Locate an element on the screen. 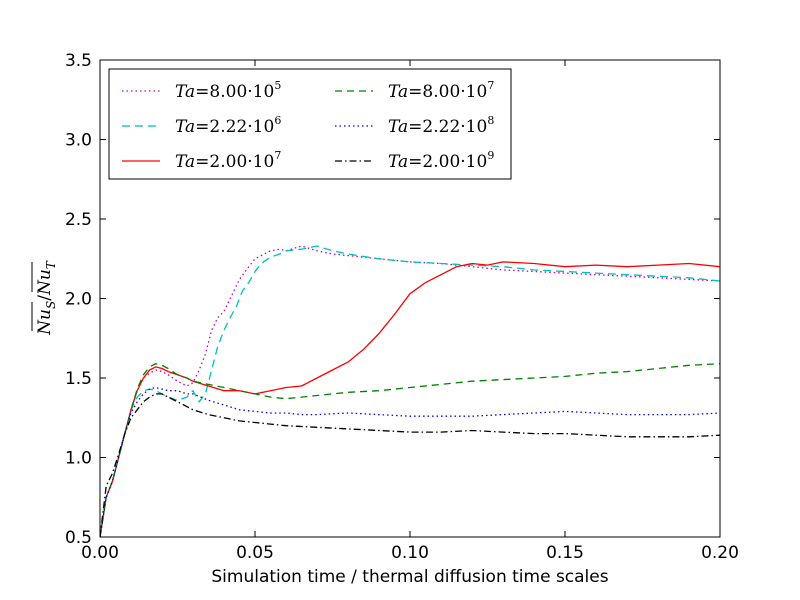 Image resolution: width=800 pixels, height=600 pixels. y-tick-label-2: 1.5 is located at coordinates (78, 379).